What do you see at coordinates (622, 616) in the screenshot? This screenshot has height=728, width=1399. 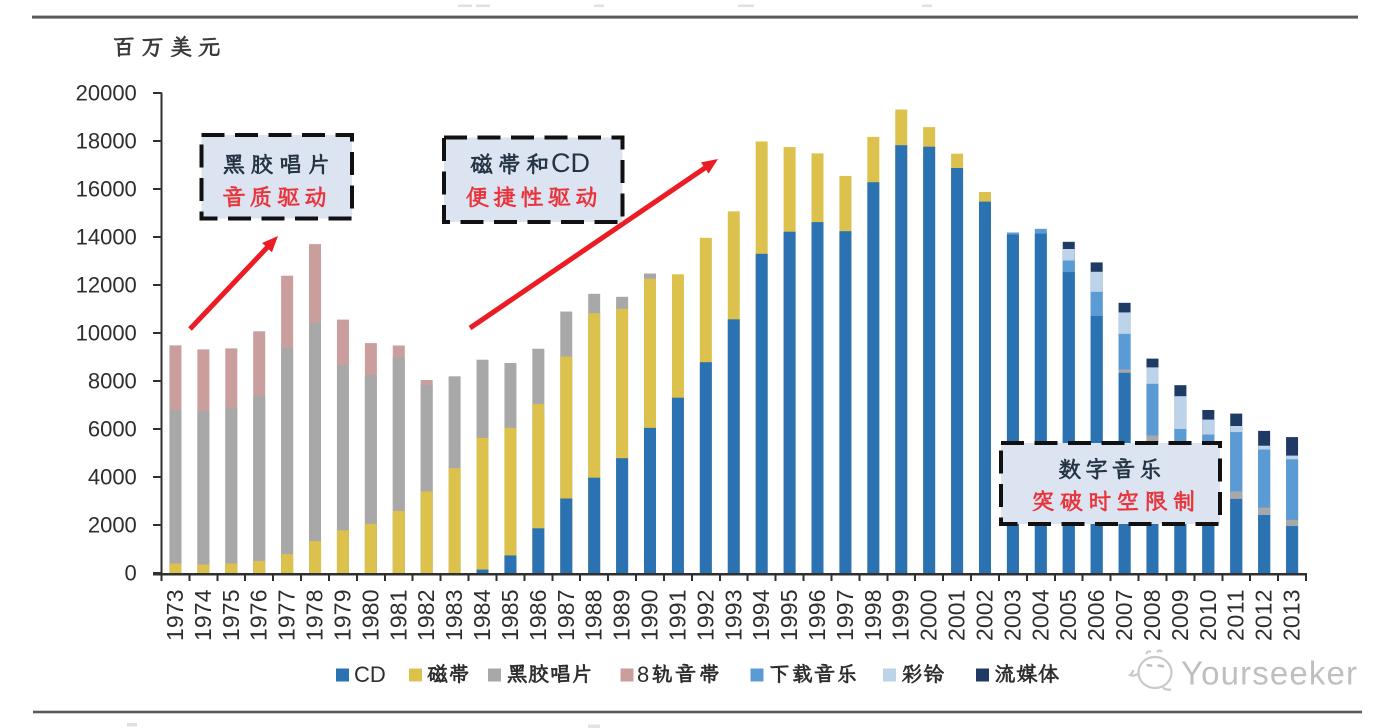 I see `svg-text: 1989` at bounding box center [622, 616].